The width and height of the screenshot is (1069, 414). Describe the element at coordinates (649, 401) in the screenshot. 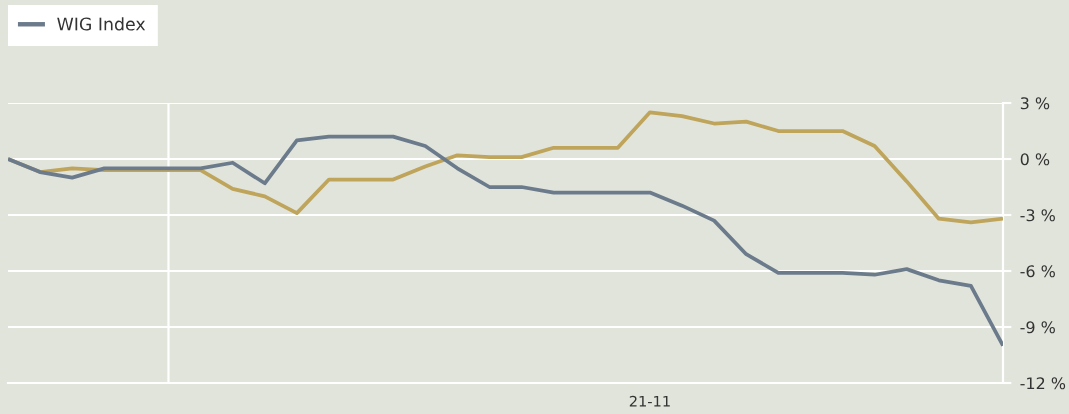

I see `x-tick-label: 21-11` at that location.